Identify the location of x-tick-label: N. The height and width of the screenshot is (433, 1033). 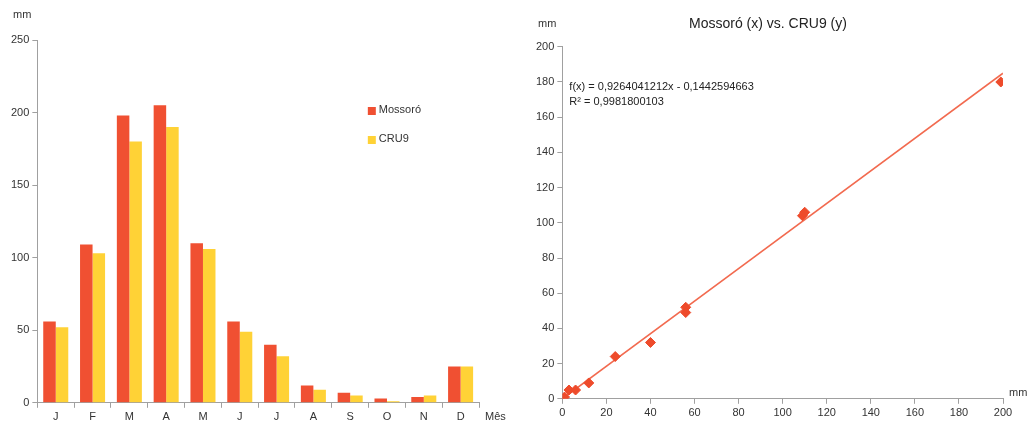
(423, 416).